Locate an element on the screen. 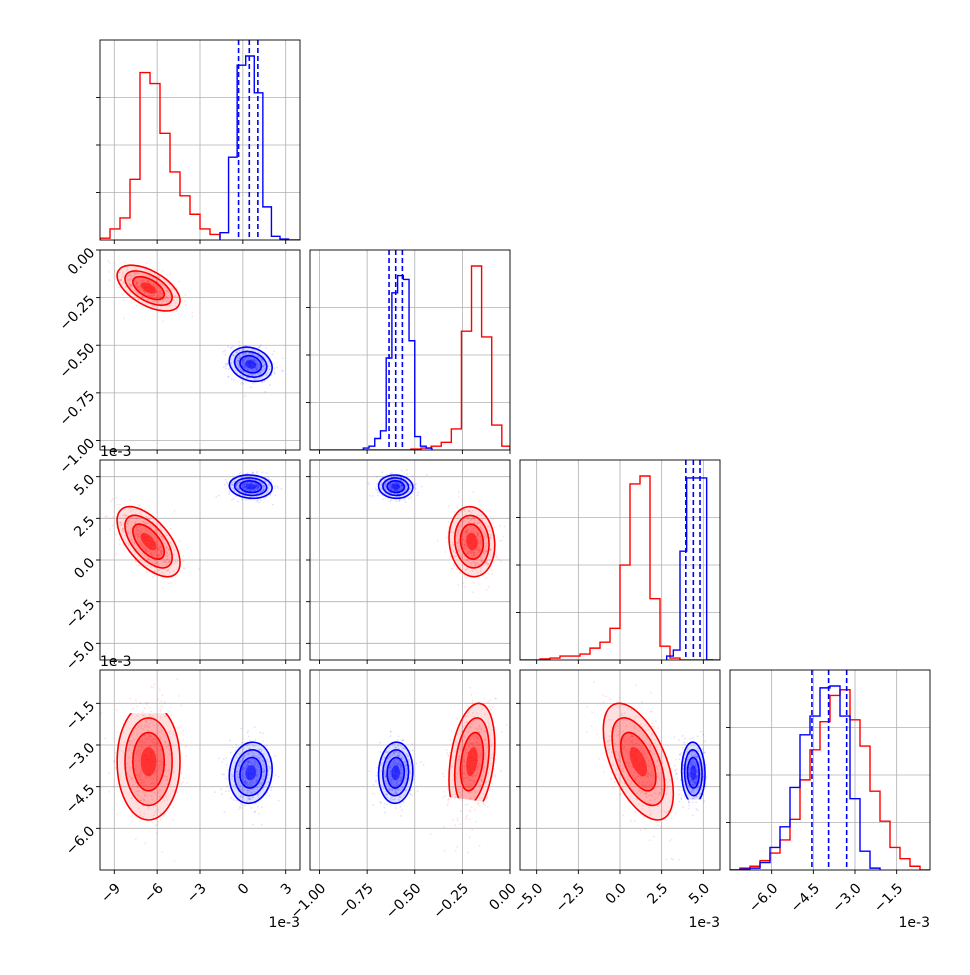 This screenshot has height=975, width=970. y-tick-label: −2.5 is located at coordinates (80, 614).